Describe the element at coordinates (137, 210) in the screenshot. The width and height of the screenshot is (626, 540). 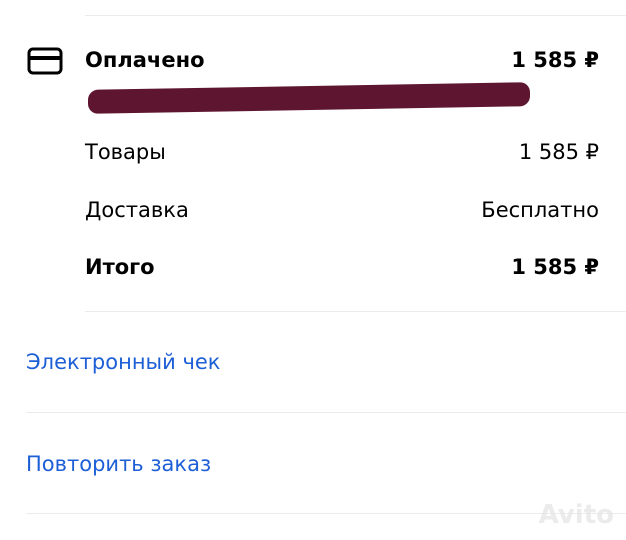
I see `delivery-label: Доставка` at that location.